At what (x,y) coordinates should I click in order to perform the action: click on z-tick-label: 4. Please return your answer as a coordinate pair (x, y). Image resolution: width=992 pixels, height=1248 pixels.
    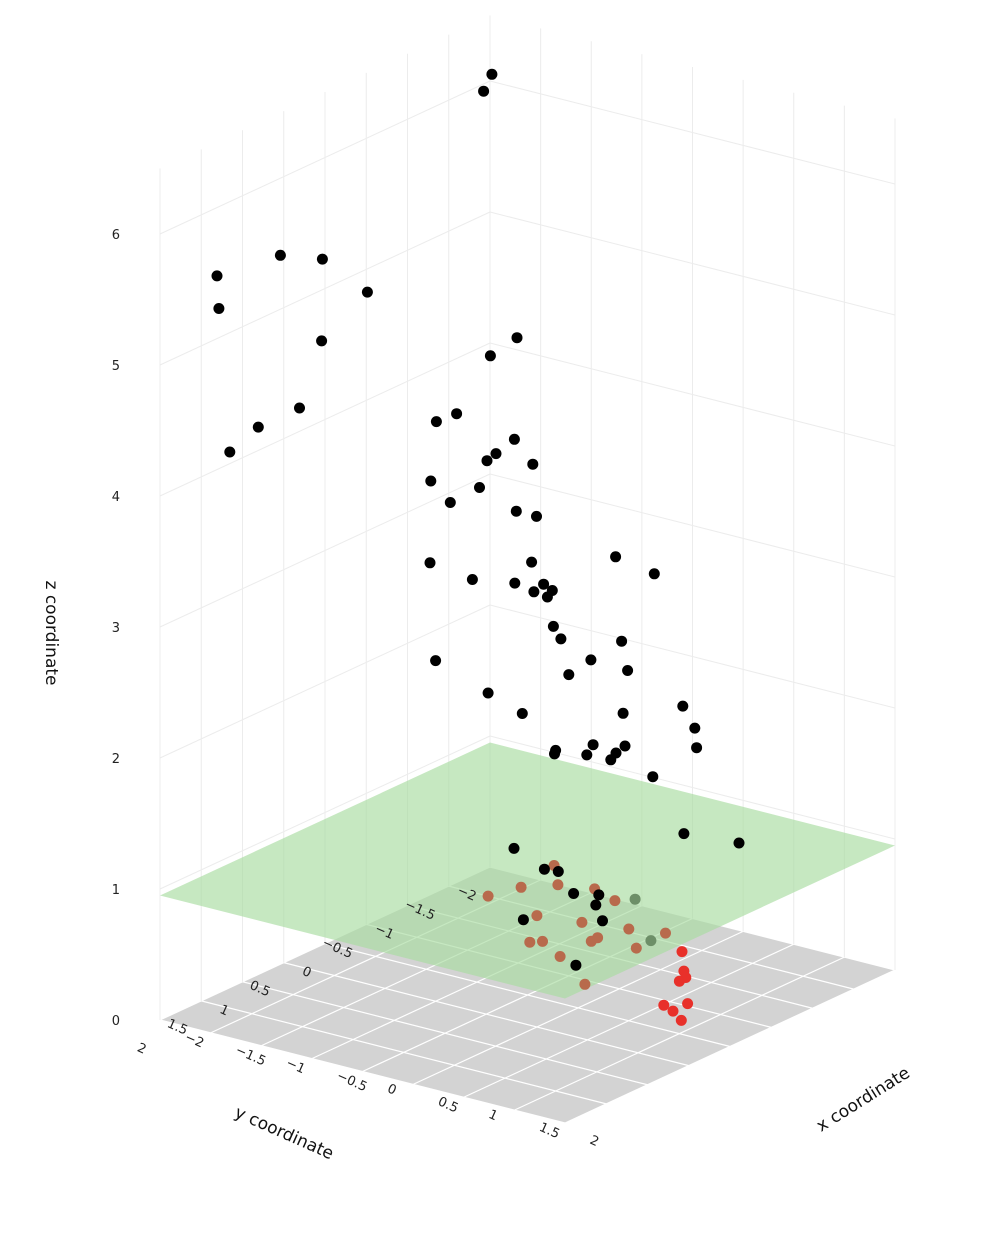
    Looking at the image, I should click on (116, 497).